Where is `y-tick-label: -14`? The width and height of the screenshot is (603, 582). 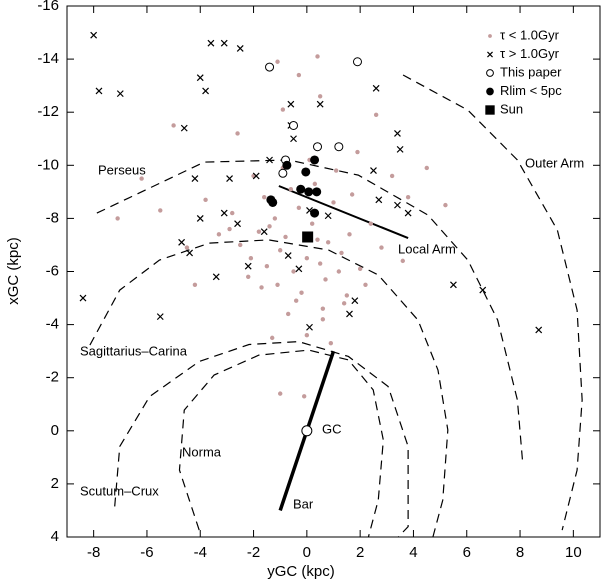
y-tick-label: -14 is located at coordinates (48, 58).